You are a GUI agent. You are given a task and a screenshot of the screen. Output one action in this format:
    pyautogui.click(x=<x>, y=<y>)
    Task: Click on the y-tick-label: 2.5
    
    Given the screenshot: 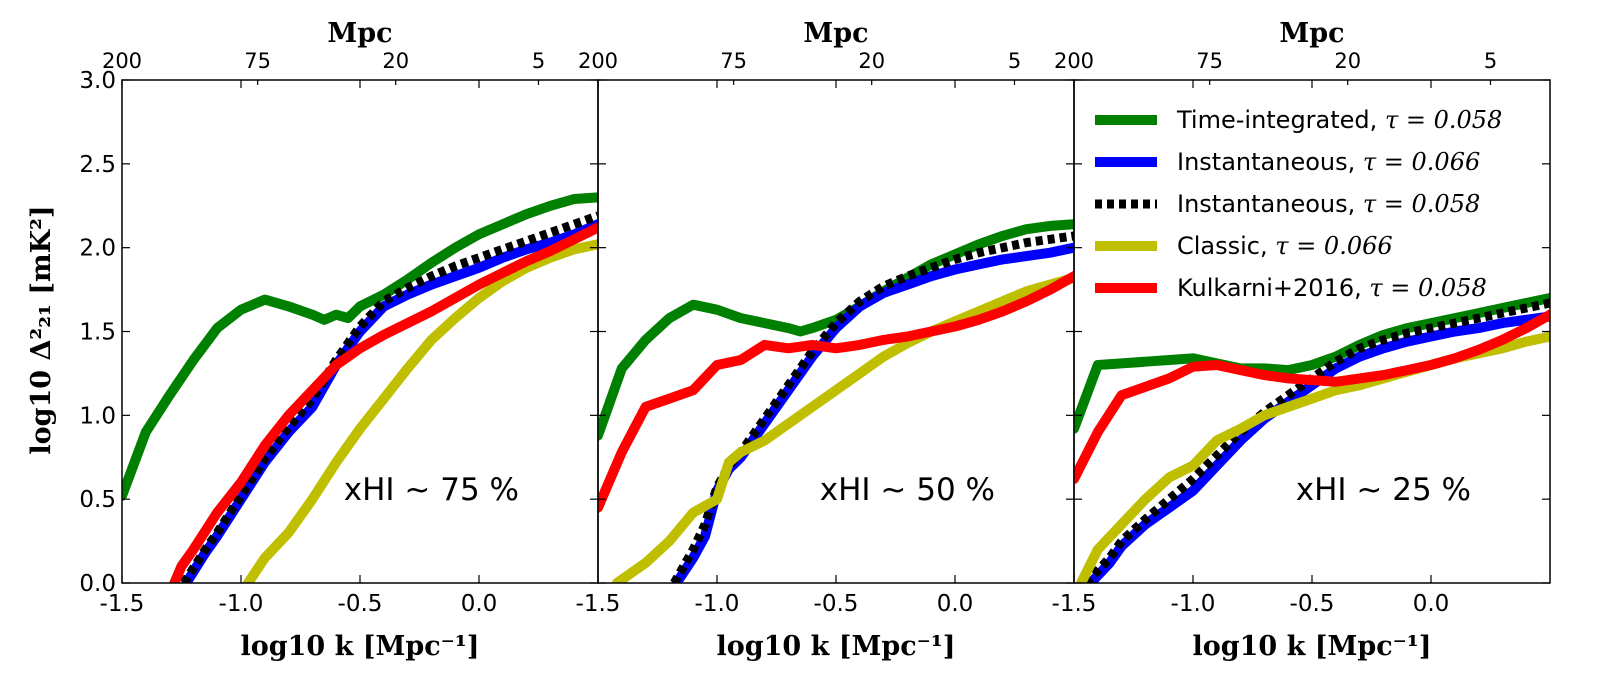 What is the action you would take?
    pyautogui.click(x=97, y=165)
    